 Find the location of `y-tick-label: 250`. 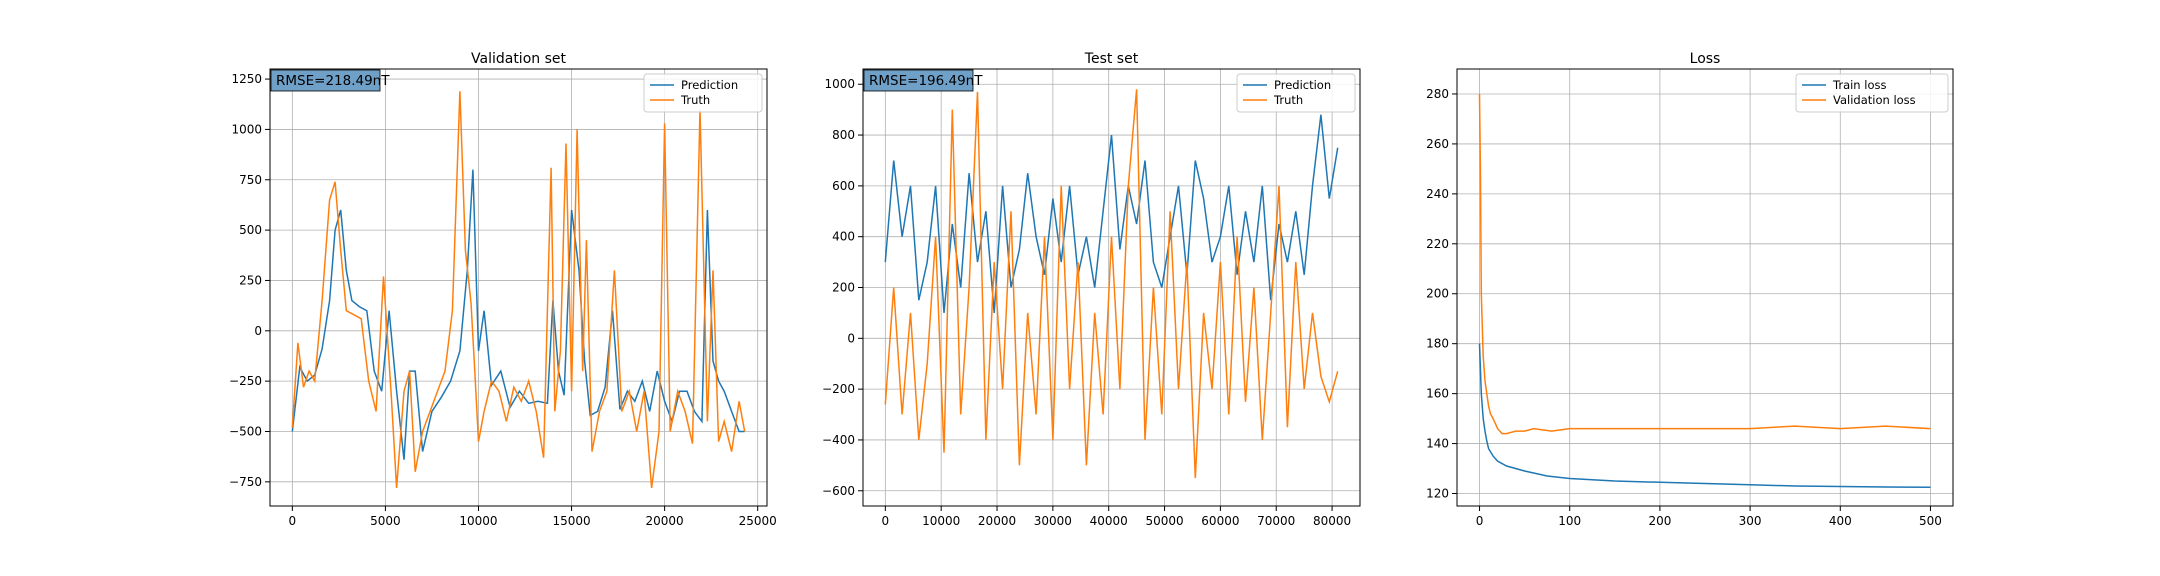

y-tick-label: 250 is located at coordinates (250, 280).